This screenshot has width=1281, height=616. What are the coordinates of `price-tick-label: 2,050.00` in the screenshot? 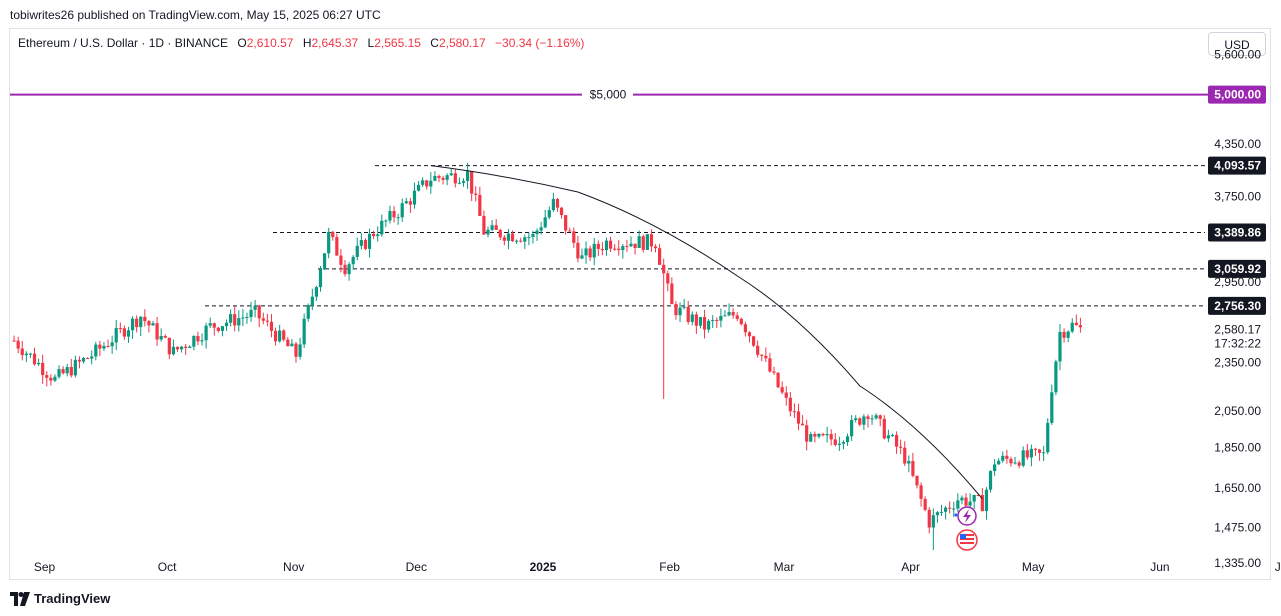 It's located at (1237, 411).